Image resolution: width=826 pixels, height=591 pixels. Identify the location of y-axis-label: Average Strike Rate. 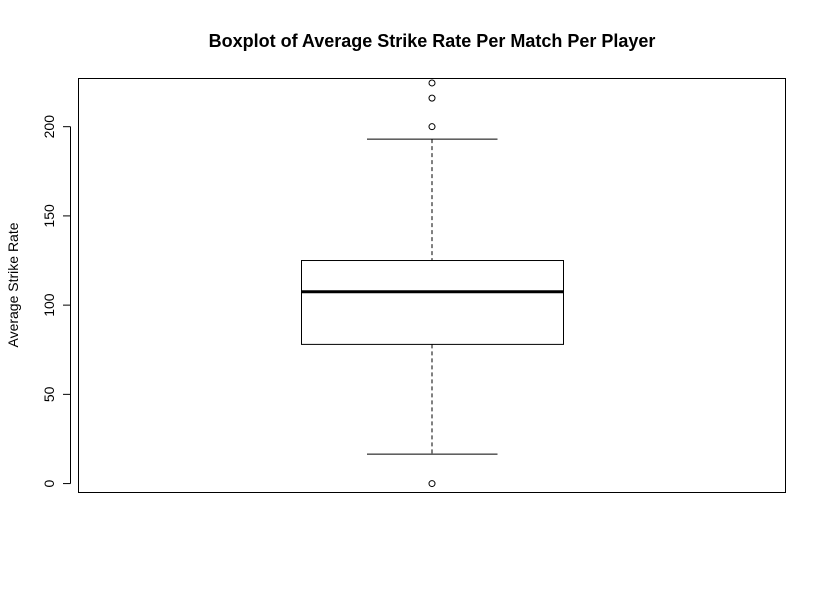
(13, 284).